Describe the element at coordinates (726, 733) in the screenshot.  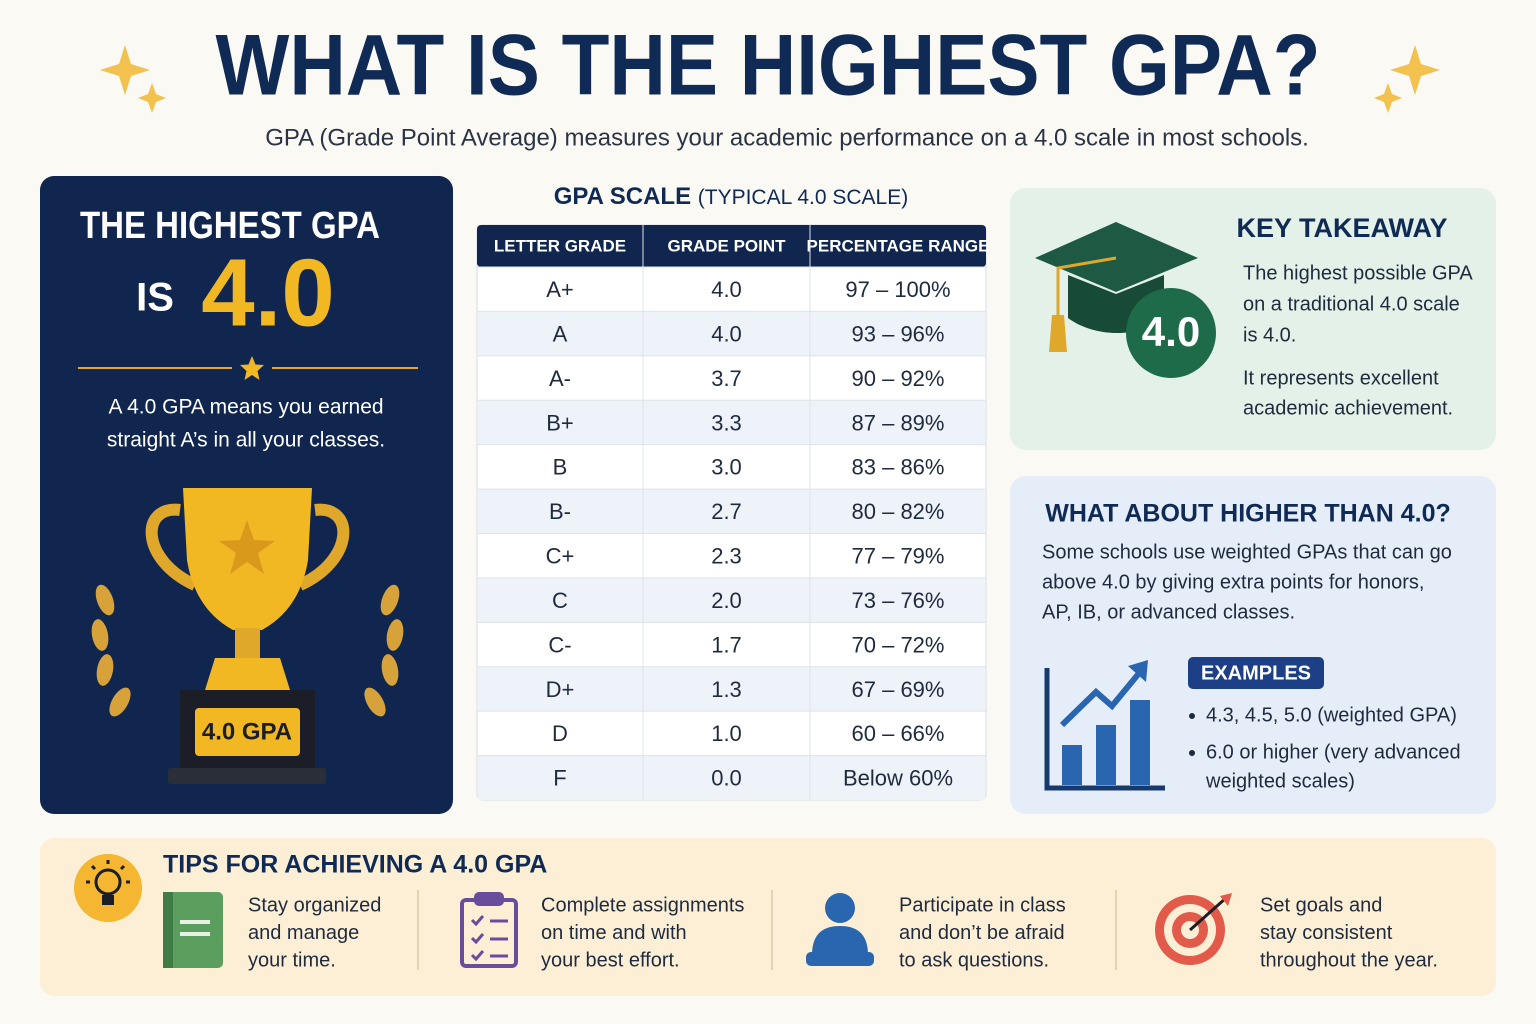
I see `table-cell: 1.0` at that location.